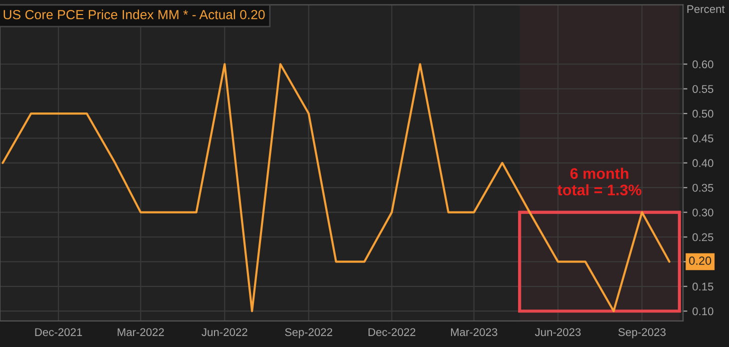 Image resolution: width=729 pixels, height=347 pixels. I want to click on y-tick-label: 0.60, so click(703, 64).